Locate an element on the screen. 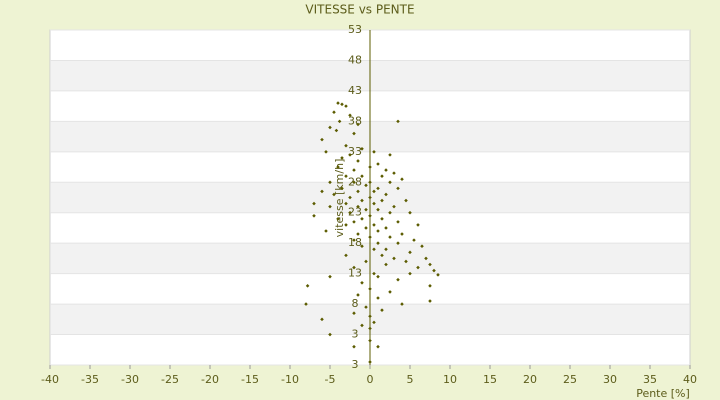 The height and width of the screenshot is (400, 720). y-tick-label: 53 is located at coordinates (355, 29).